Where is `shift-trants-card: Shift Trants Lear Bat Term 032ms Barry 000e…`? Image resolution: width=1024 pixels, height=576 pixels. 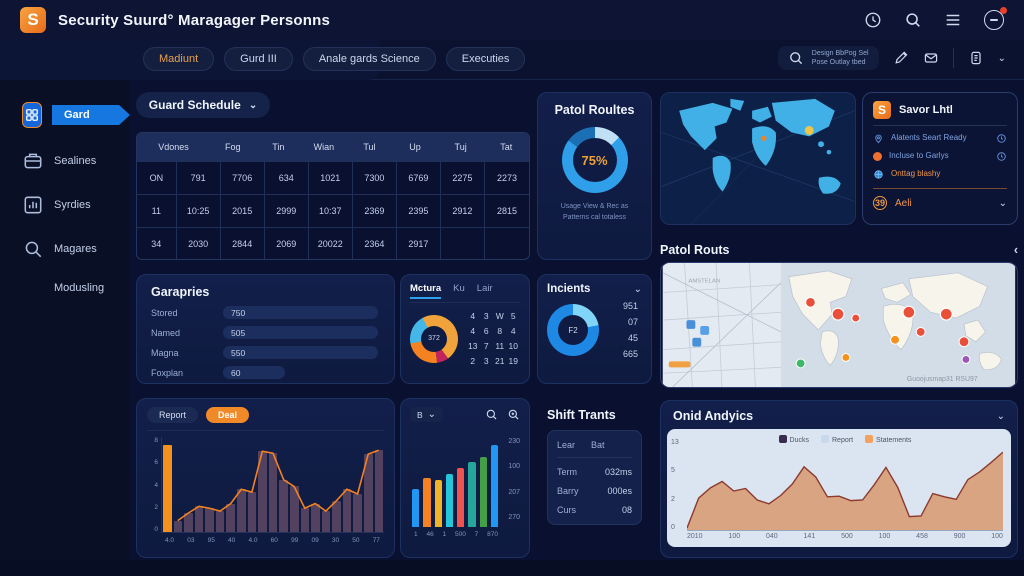 shift-trants-card: Shift Trants Lear Bat Term 032ms Barry 000e… is located at coordinates (594, 482).